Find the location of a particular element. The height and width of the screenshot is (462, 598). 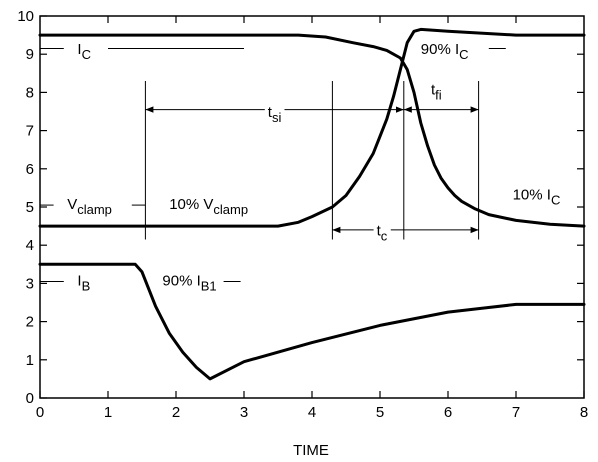

svg-text: tsi is located at coordinates (275, 114).